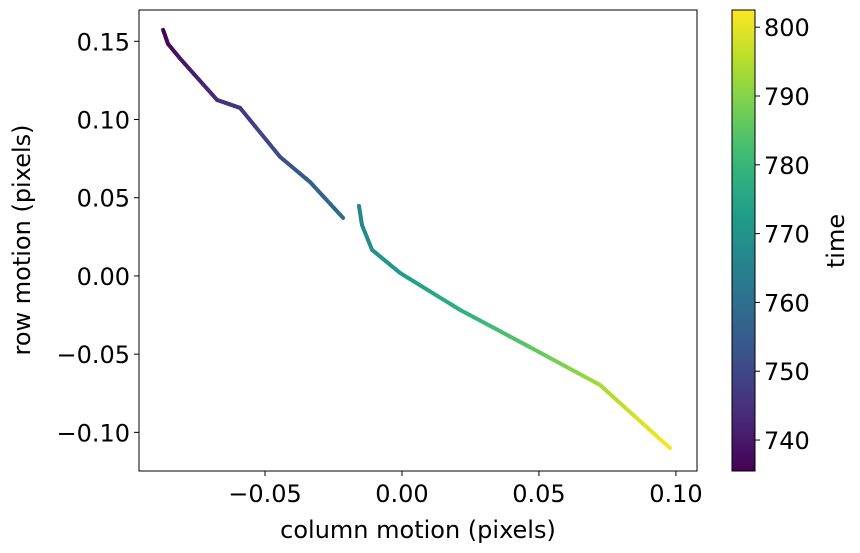 This screenshot has height=553, width=860. I want to click on colorbar-tick-label: 790, so click(787, 97).